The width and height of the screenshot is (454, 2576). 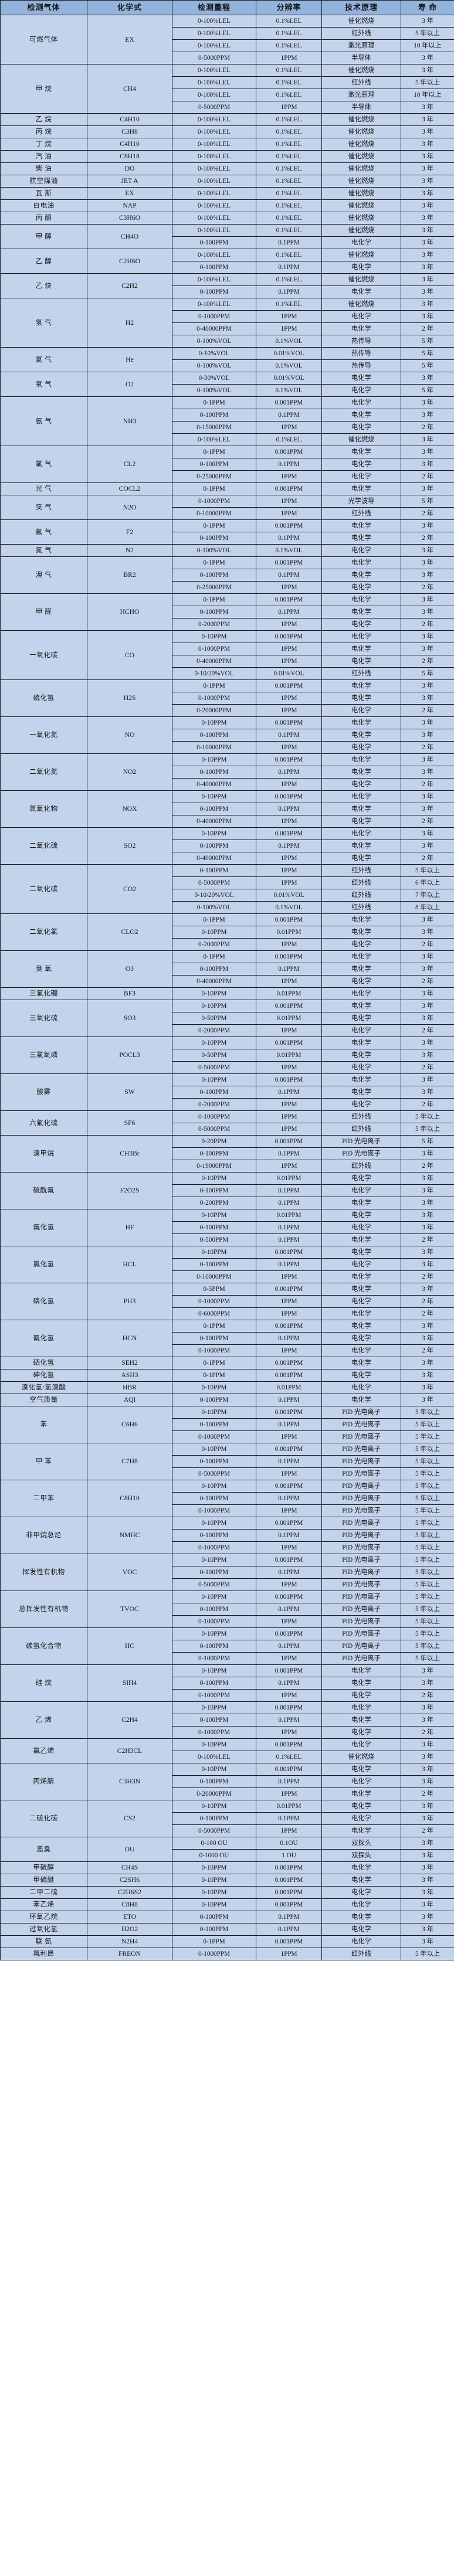 I want to click on cell-gas: 乙 烷, so click(x=43, y=120).